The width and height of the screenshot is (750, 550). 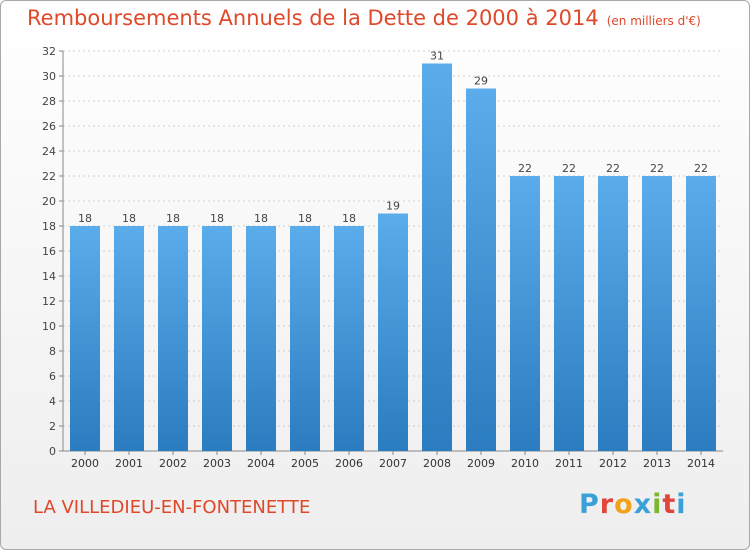 What do you see at coordinates (481, 81) in the screenshot?
I see `bar-value-label: 29` at bounding box center [481, 81].